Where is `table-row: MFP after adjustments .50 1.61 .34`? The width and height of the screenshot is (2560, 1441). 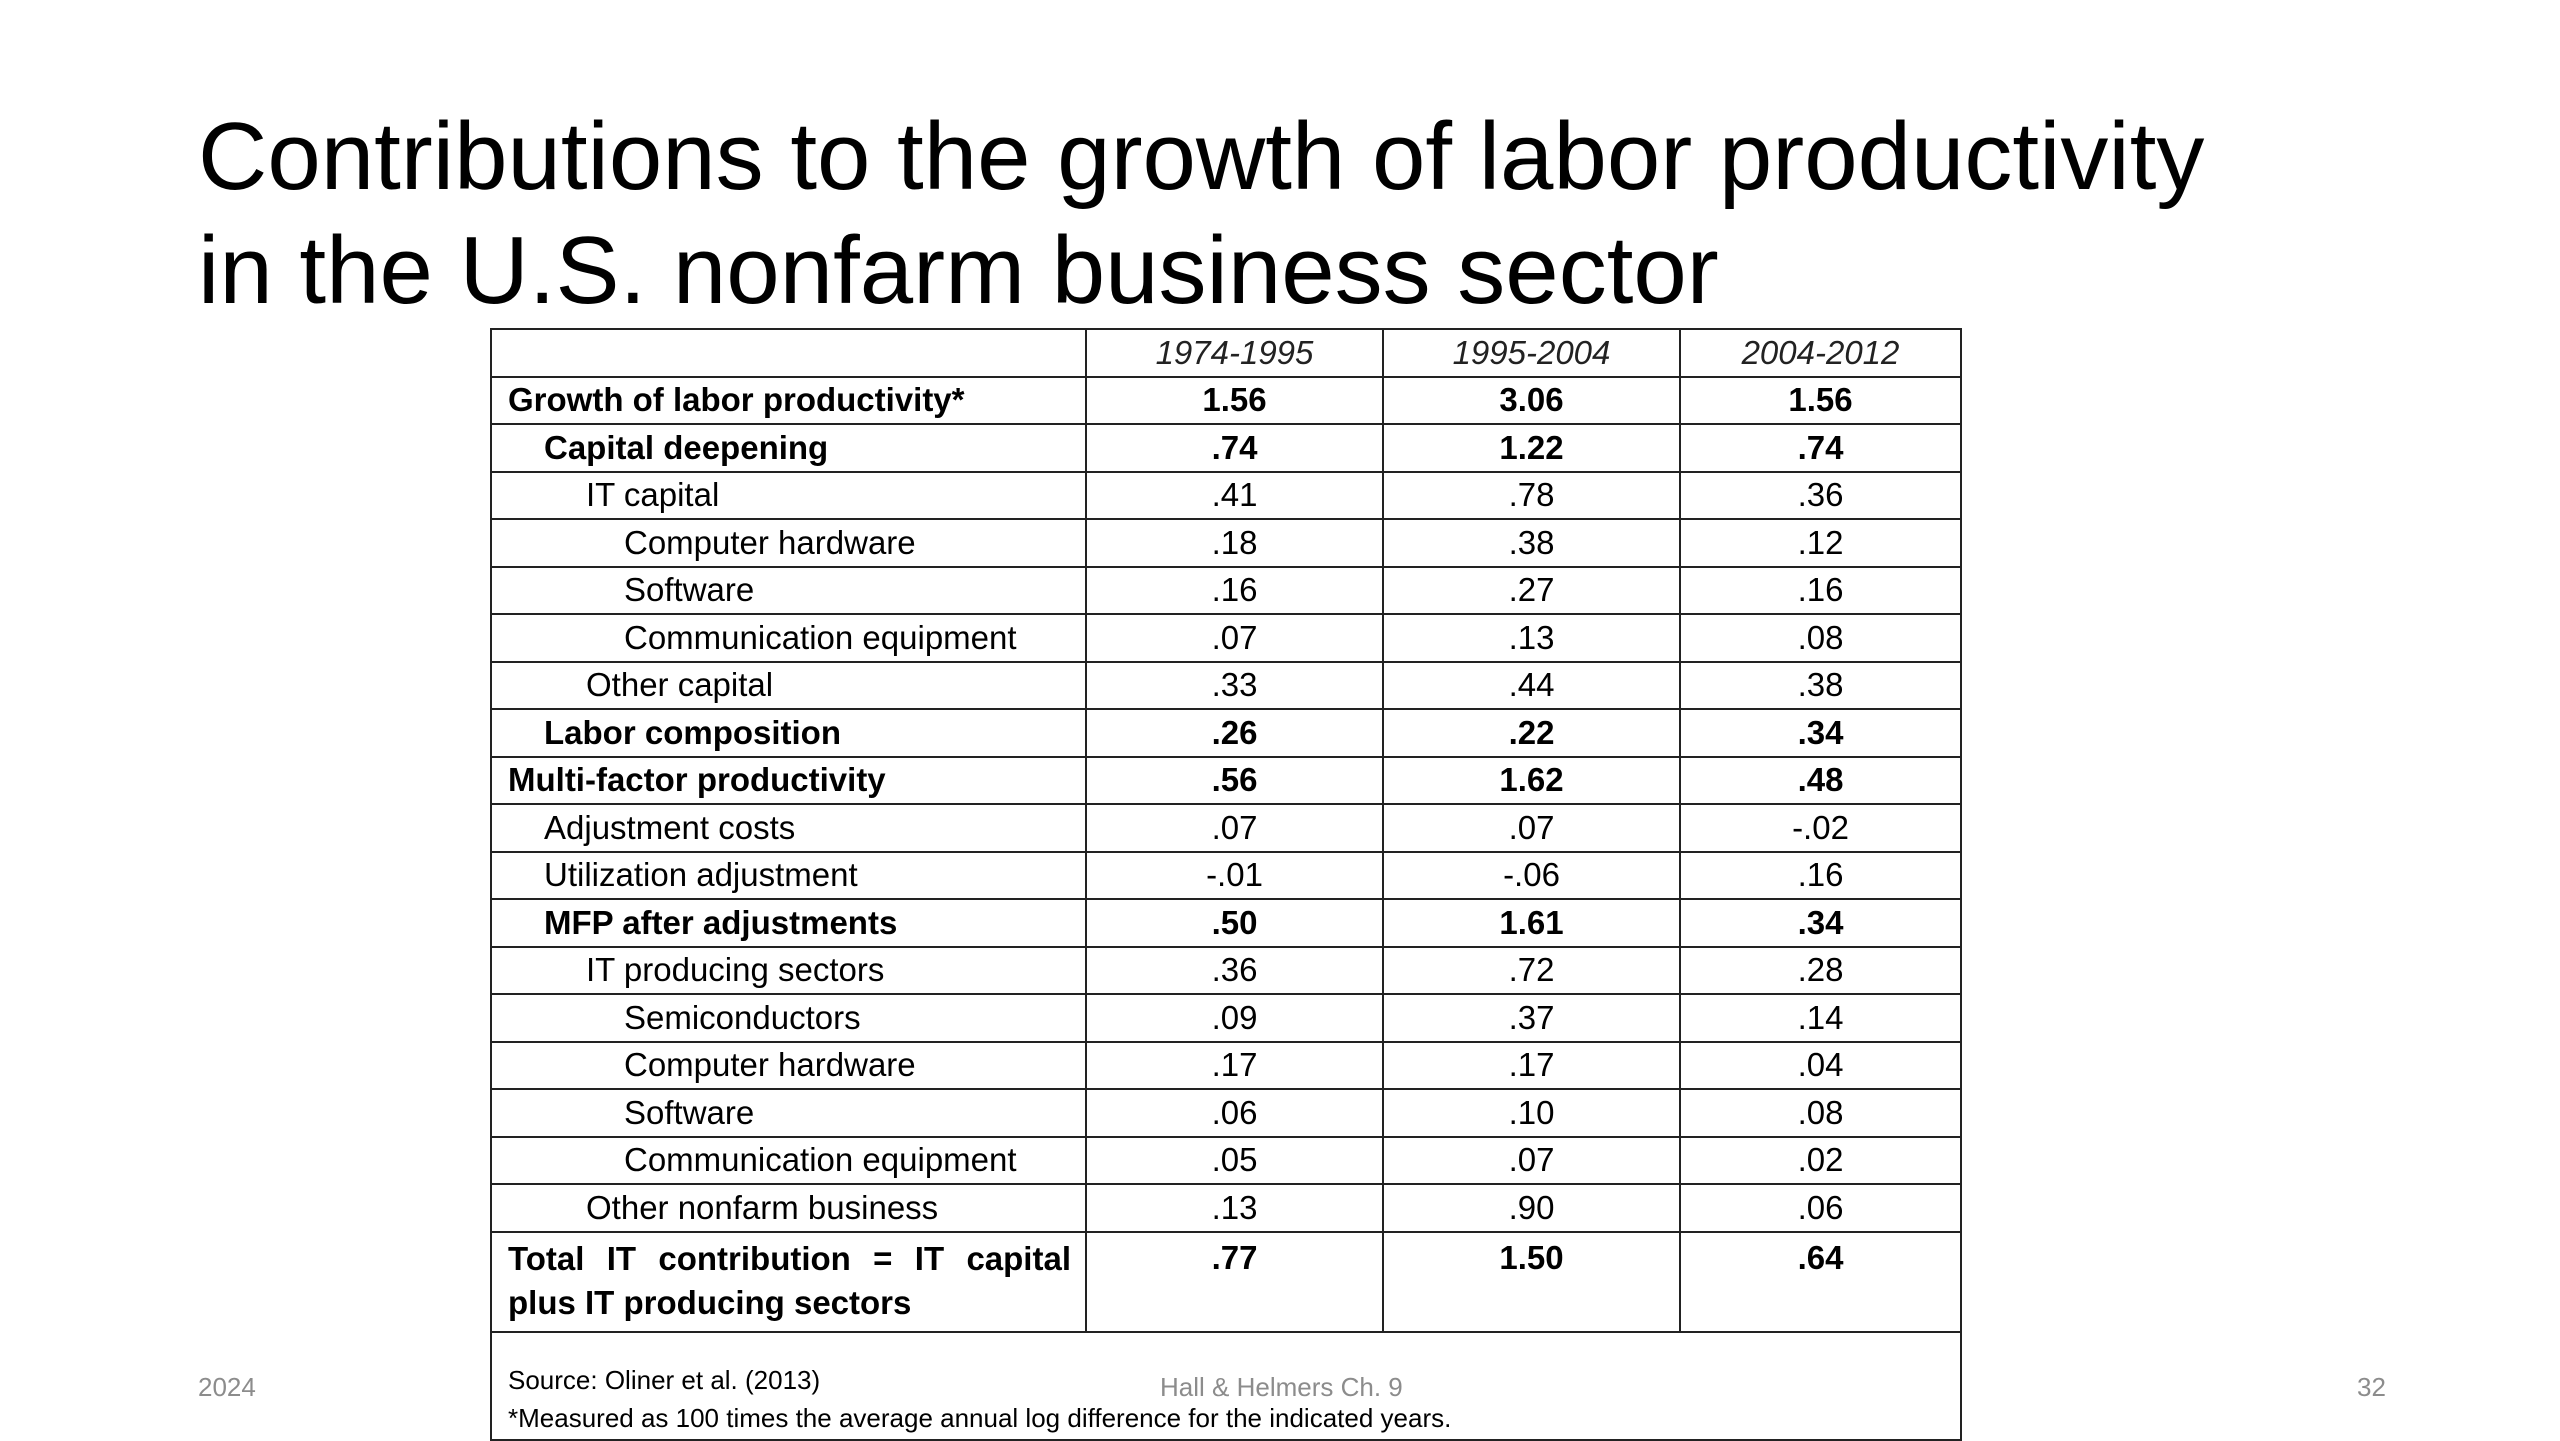
table-row: MFP after adjustments .50 1.61 .34 is located at coordinates (1226, 923).